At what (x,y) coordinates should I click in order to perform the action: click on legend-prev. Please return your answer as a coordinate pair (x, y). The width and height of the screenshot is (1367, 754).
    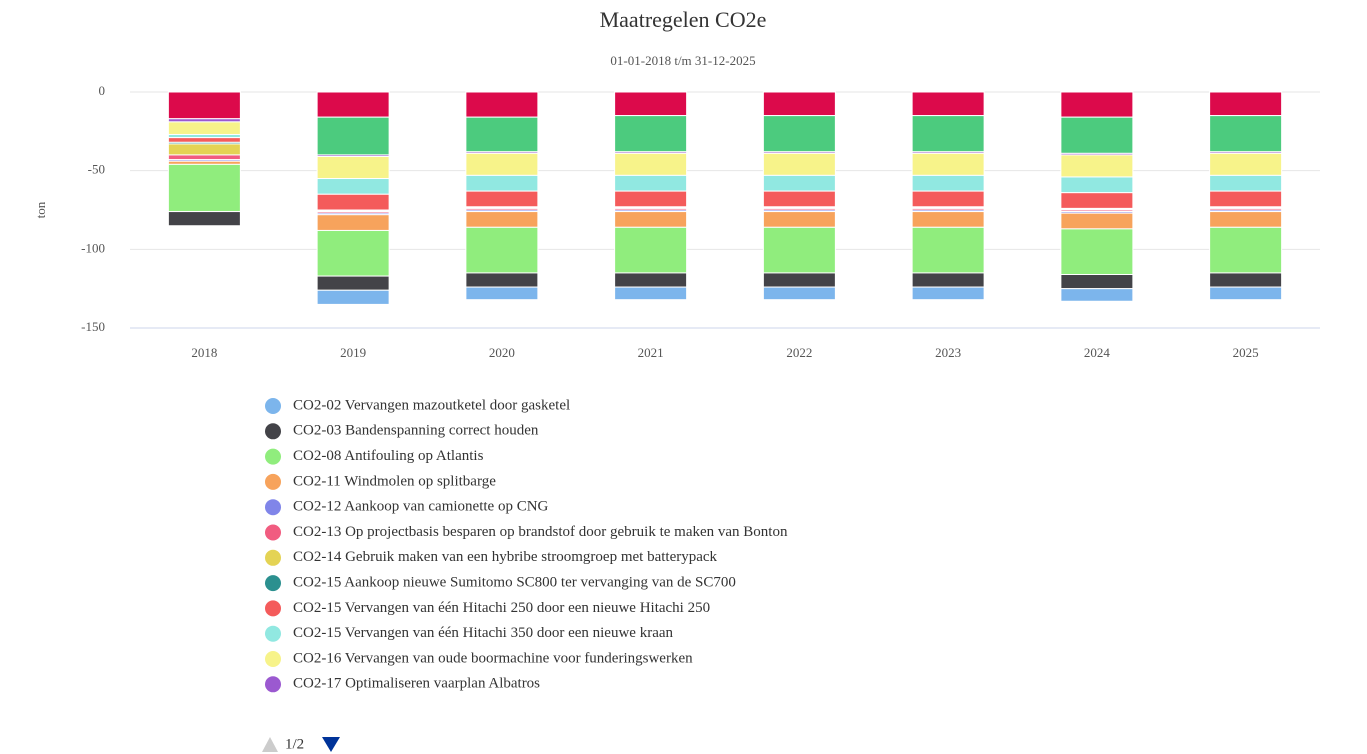
    Looking at the image, I should click on (270, 744).